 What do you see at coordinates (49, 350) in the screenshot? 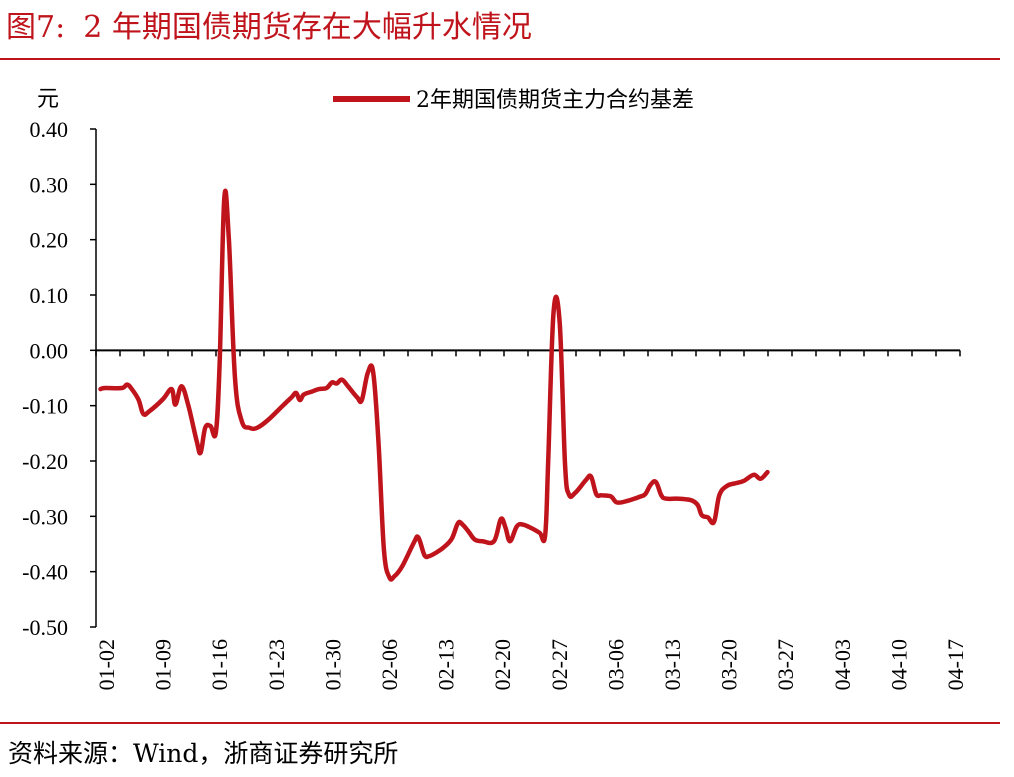
I see `y-tick-label: 0.00` at bounding box center [49, 350].